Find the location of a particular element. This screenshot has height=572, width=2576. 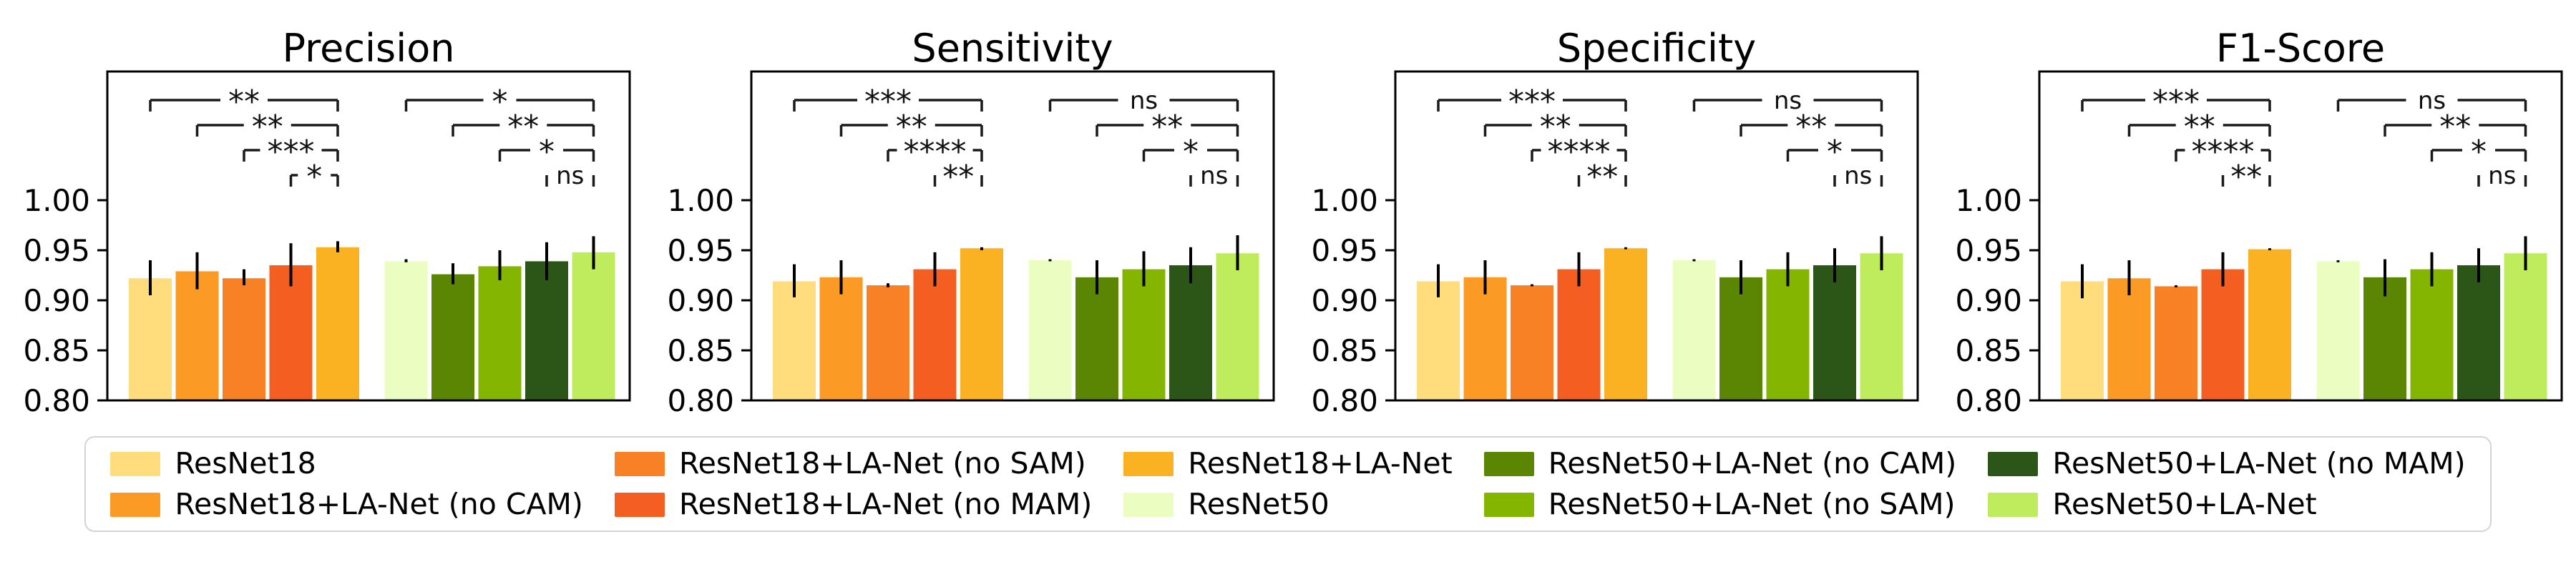

chart-title: Sensitivity is located at coordinates (1012, 48).